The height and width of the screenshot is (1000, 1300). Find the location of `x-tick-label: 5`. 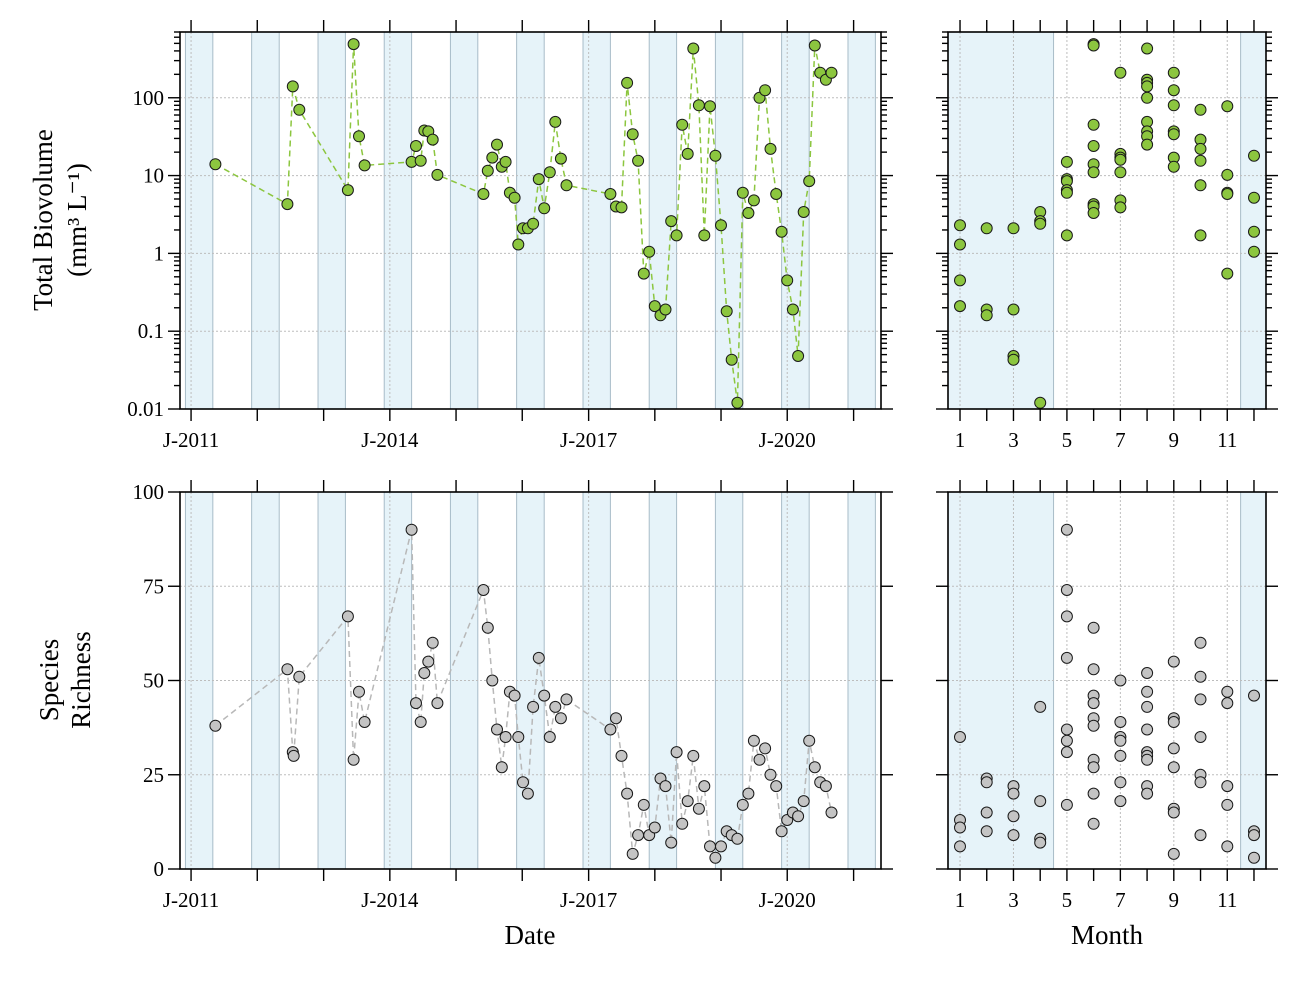

x-tick-label: 5 is located at coordinates (1067, 440).